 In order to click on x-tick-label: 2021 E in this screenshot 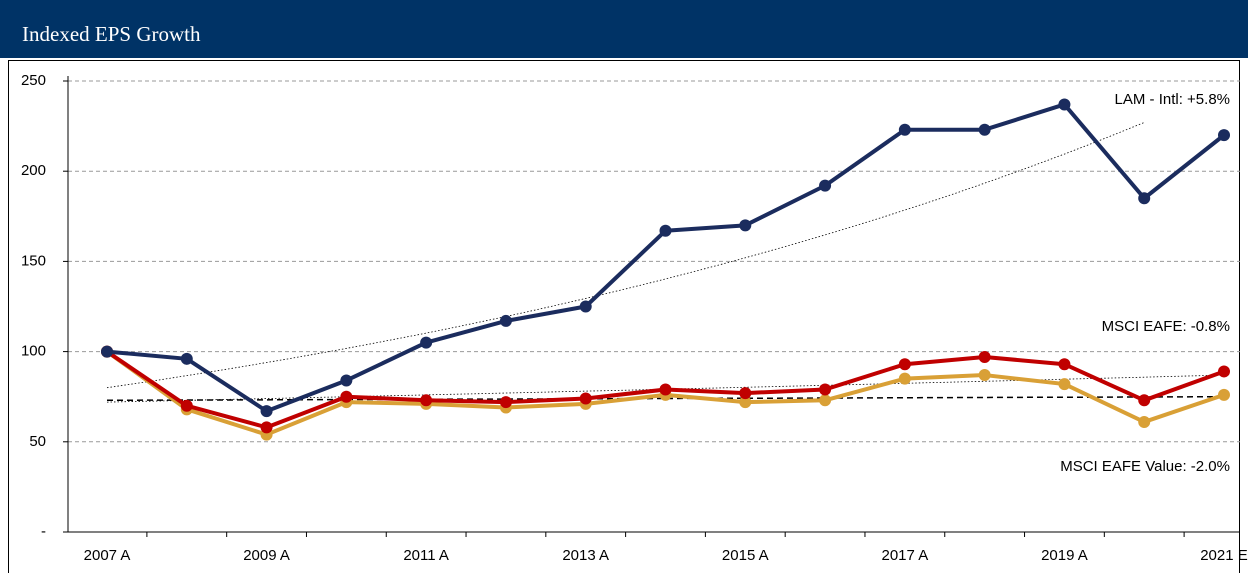, I will do `click(1224, 555)`.